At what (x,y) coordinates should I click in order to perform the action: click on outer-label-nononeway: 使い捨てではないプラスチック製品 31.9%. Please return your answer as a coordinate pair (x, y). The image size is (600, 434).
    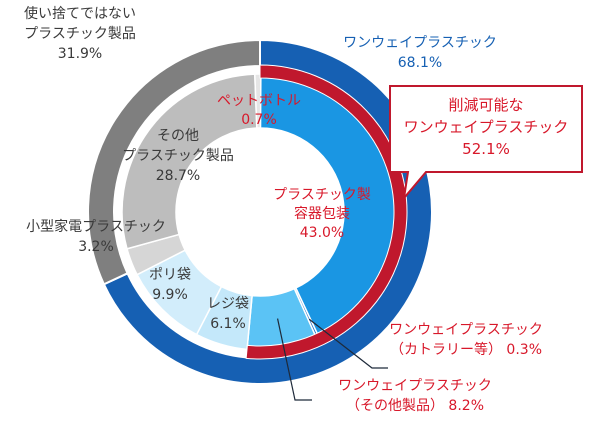
    Looking at the image, I should click on (80, 33).